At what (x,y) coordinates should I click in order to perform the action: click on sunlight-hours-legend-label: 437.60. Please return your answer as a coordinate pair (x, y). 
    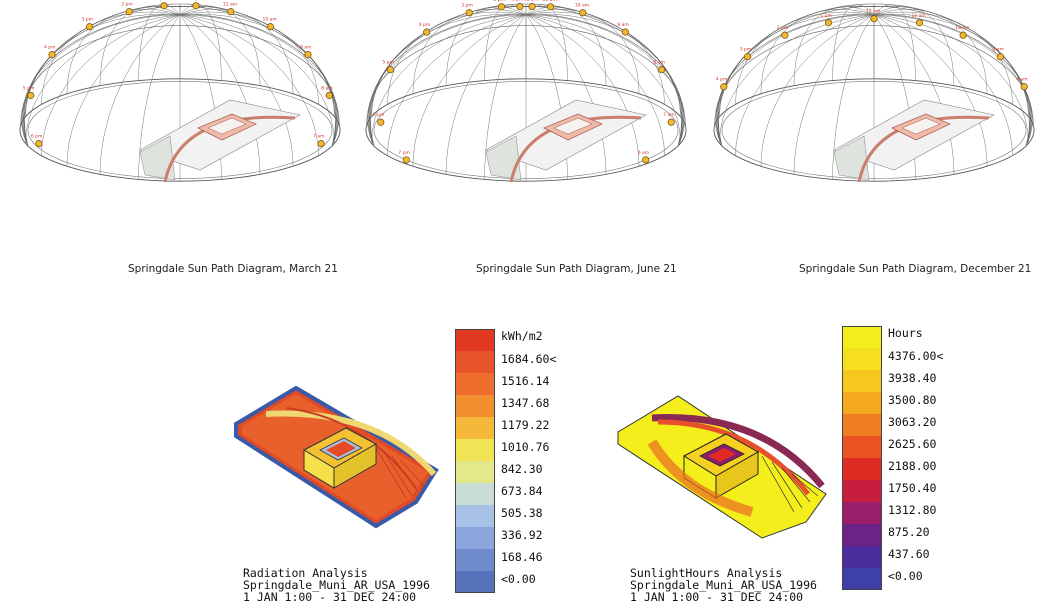
    Looking at the image, I should click on (909, 554).